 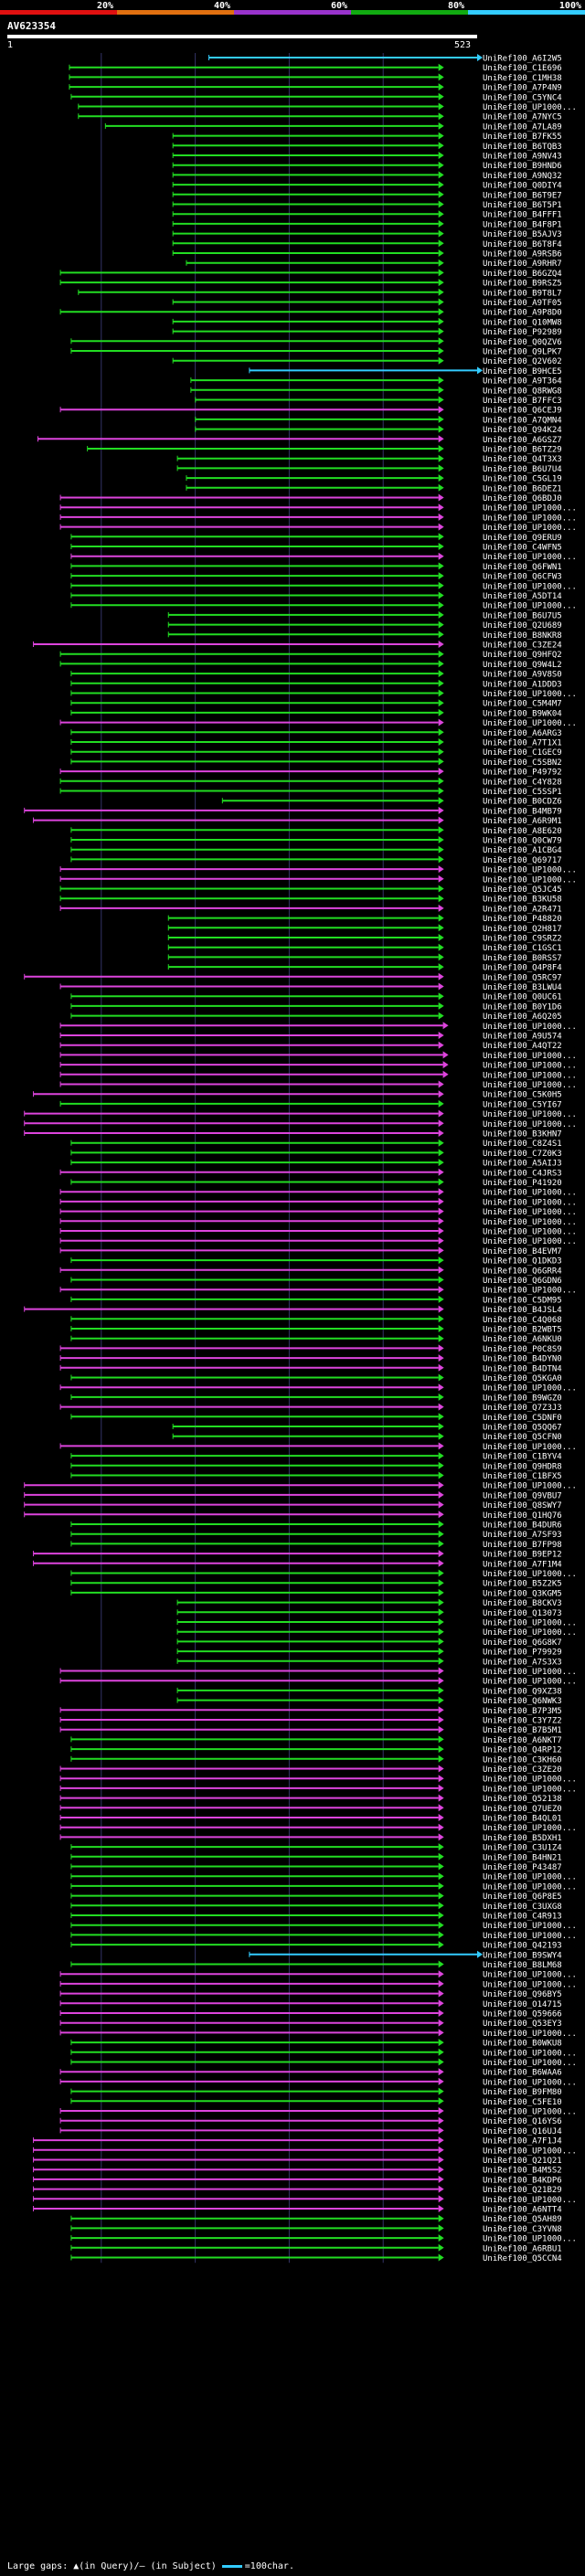 What do you see at coordinates (522, 1545) in the screenshot?
I see `hit-label: UniRef100_B7FP98` at bounding box center [522, 1545].